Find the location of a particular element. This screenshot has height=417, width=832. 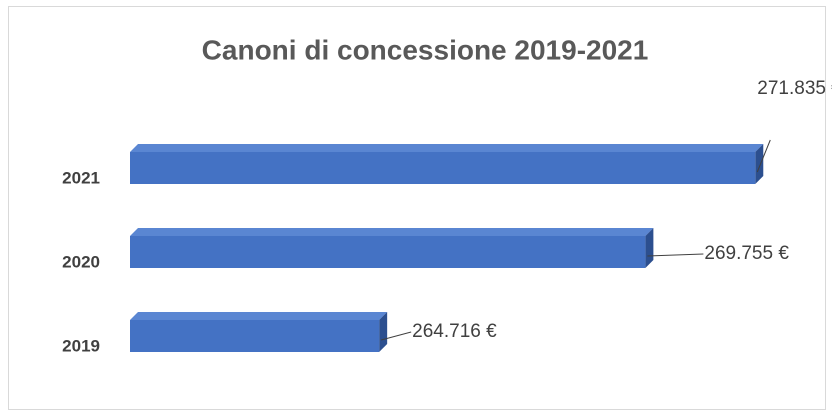

chart-title: Canoni di concessione 2019-2021 is located at coordinates (425, 49).